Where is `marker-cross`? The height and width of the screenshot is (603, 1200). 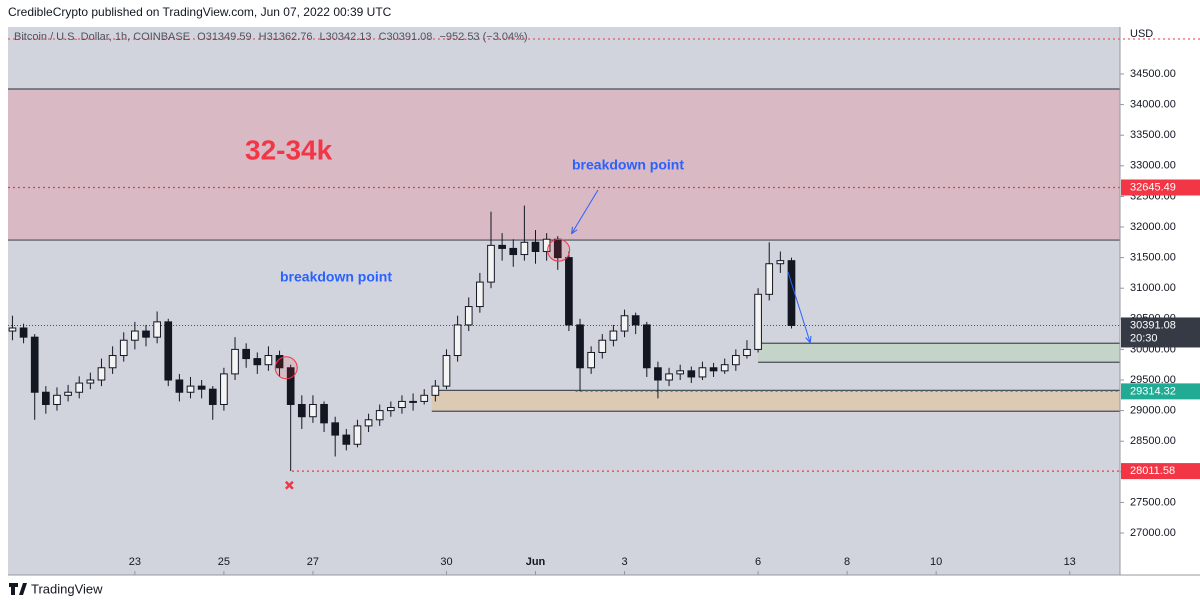 marker-cross is located at coordinates (289, 485).